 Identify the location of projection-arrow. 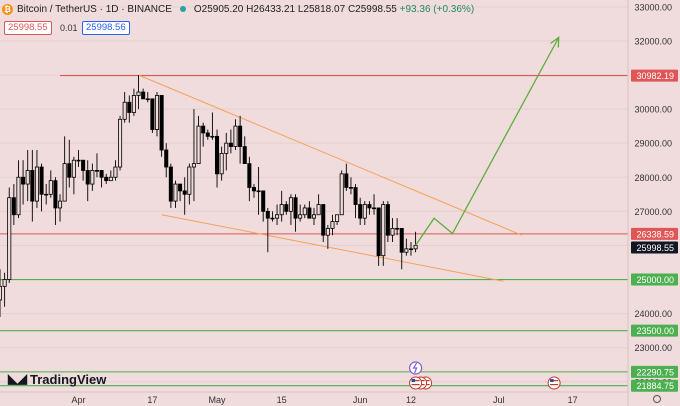
(487, 141).